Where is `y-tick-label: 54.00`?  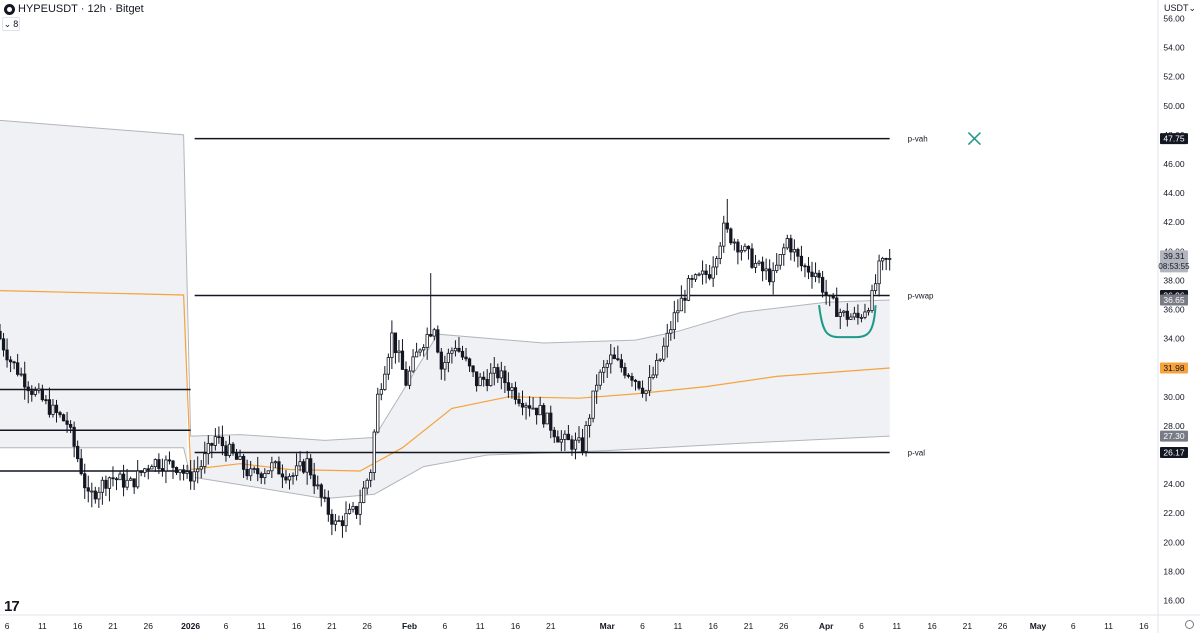 y-tick-label: 54.00 is located at coordinates (1174, 48).